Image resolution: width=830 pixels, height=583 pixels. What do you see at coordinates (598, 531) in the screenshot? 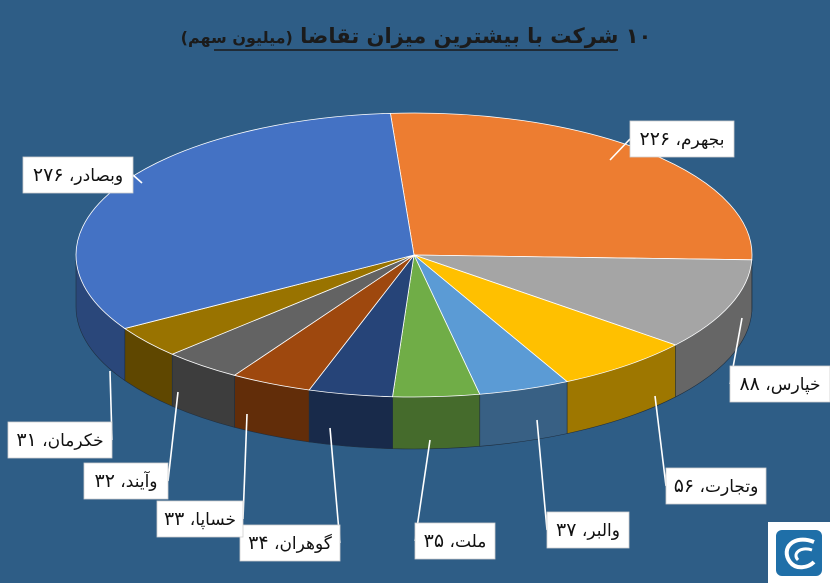
I see `slice-name: والبر،` at bounding box center [598, 531].